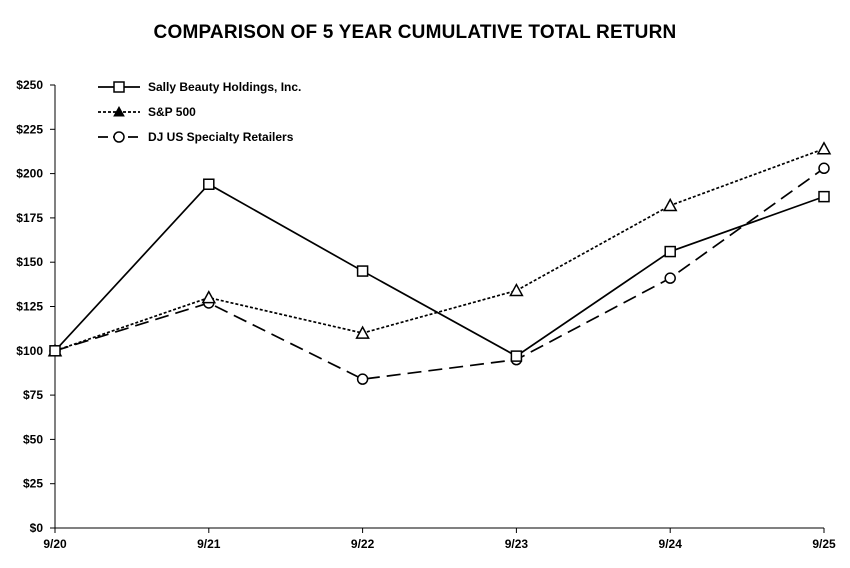 The image size is (850, 568). What do you see at coordinates (224, 87) in the screenshot?
I see `legend-label: Sally Beauty Holdings, Inc.` at bounding box center [224, 87].